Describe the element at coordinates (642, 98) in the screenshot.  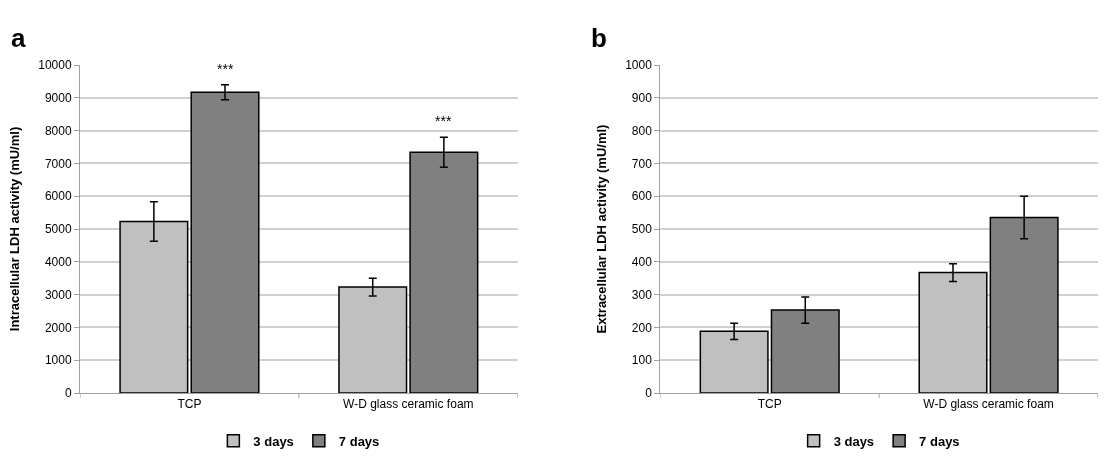
I see `y-tick-label: 900` at that location.